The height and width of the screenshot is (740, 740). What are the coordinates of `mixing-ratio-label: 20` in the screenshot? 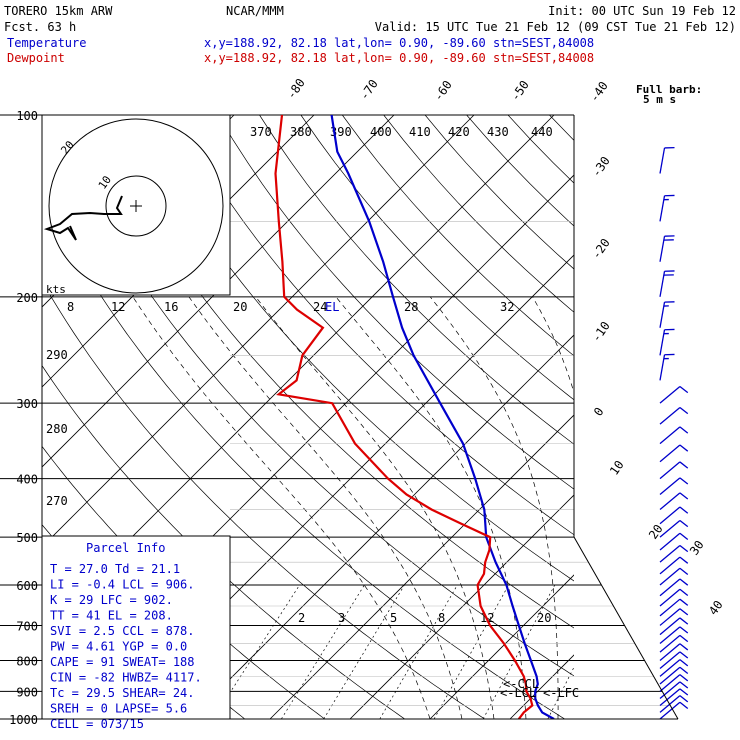 It's located at (544, 618).